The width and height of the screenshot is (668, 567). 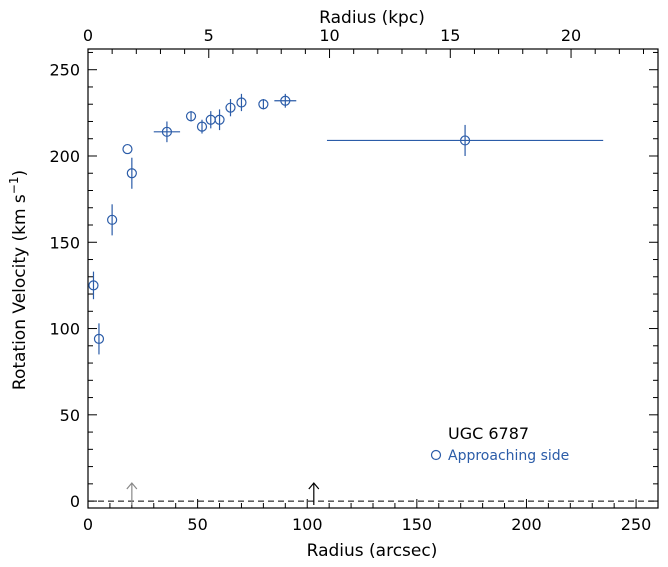 What do you see at coordinates (209, 35) in the screenshot?
I see `x2-tick-label: 5` at bounding box center [209, 35].